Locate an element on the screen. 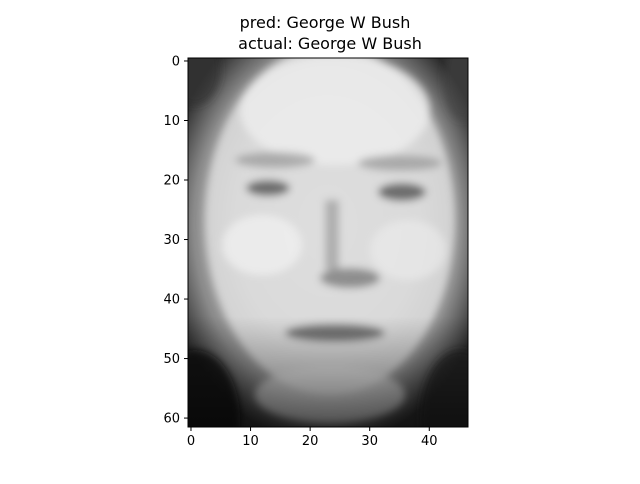  chart-title-line2: actual: George W Bush is located at coordinates (330, 43).